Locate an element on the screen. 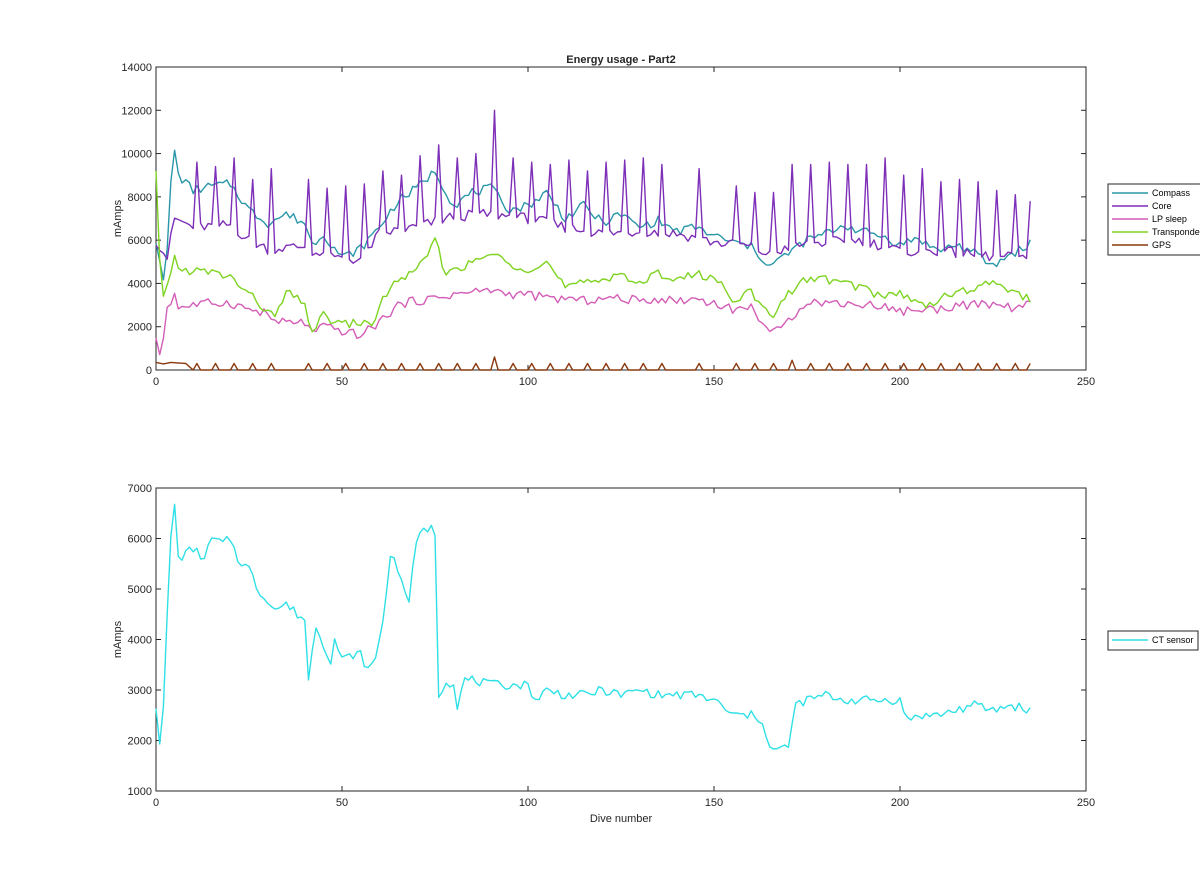 This screenshot has width=1200, height=889. legend-label: CT sensor is located at coordinates (1172, 640).